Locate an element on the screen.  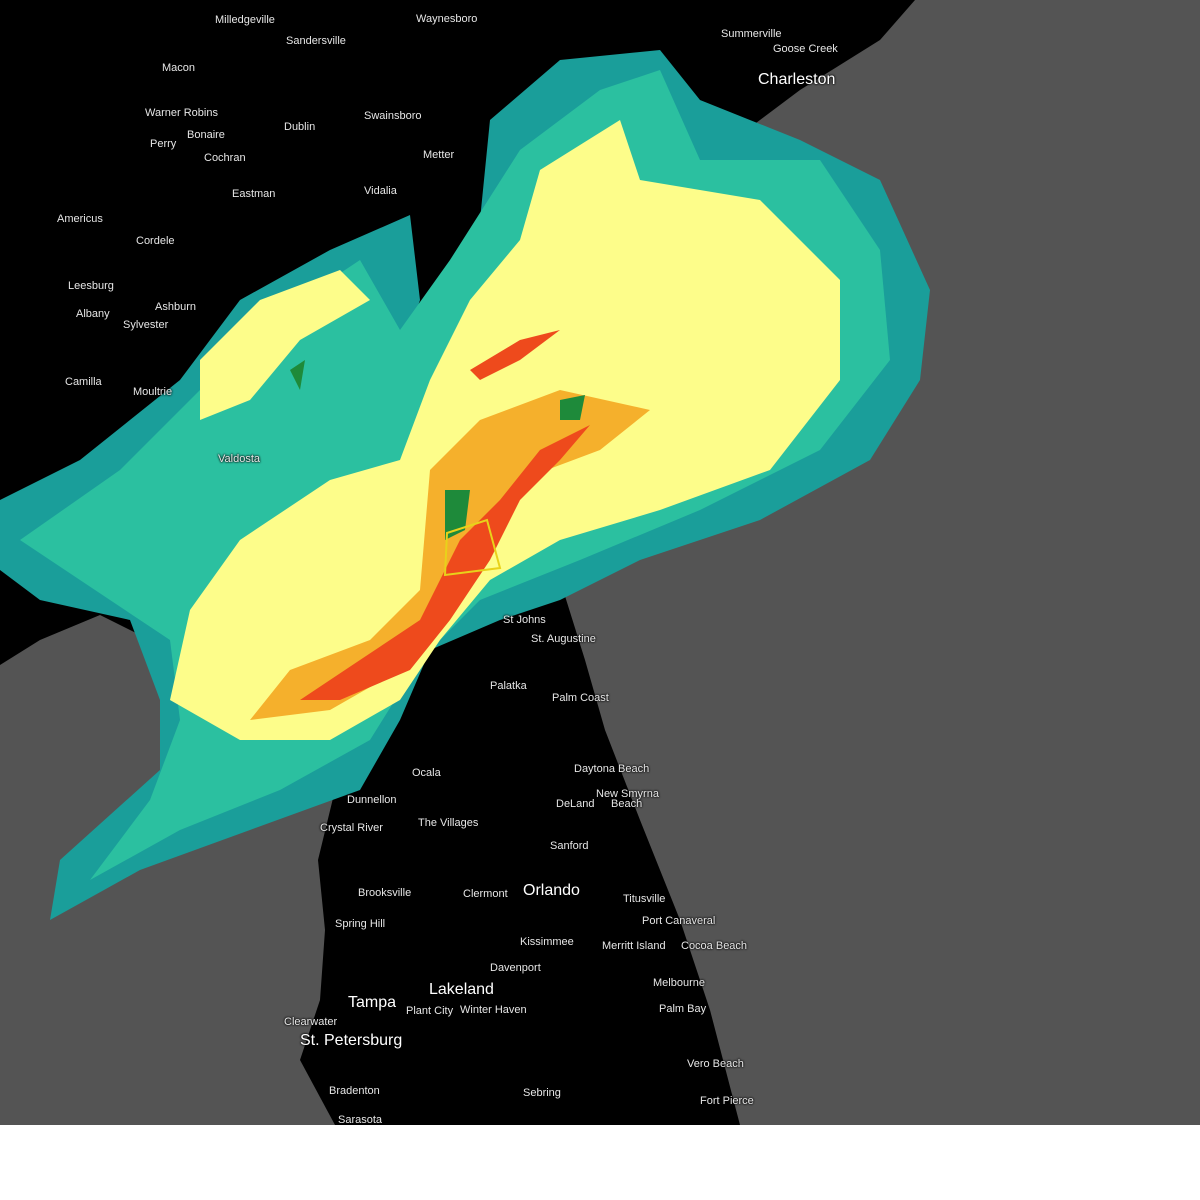
city-label: St. Augustine is located at coordinates (563, 639).